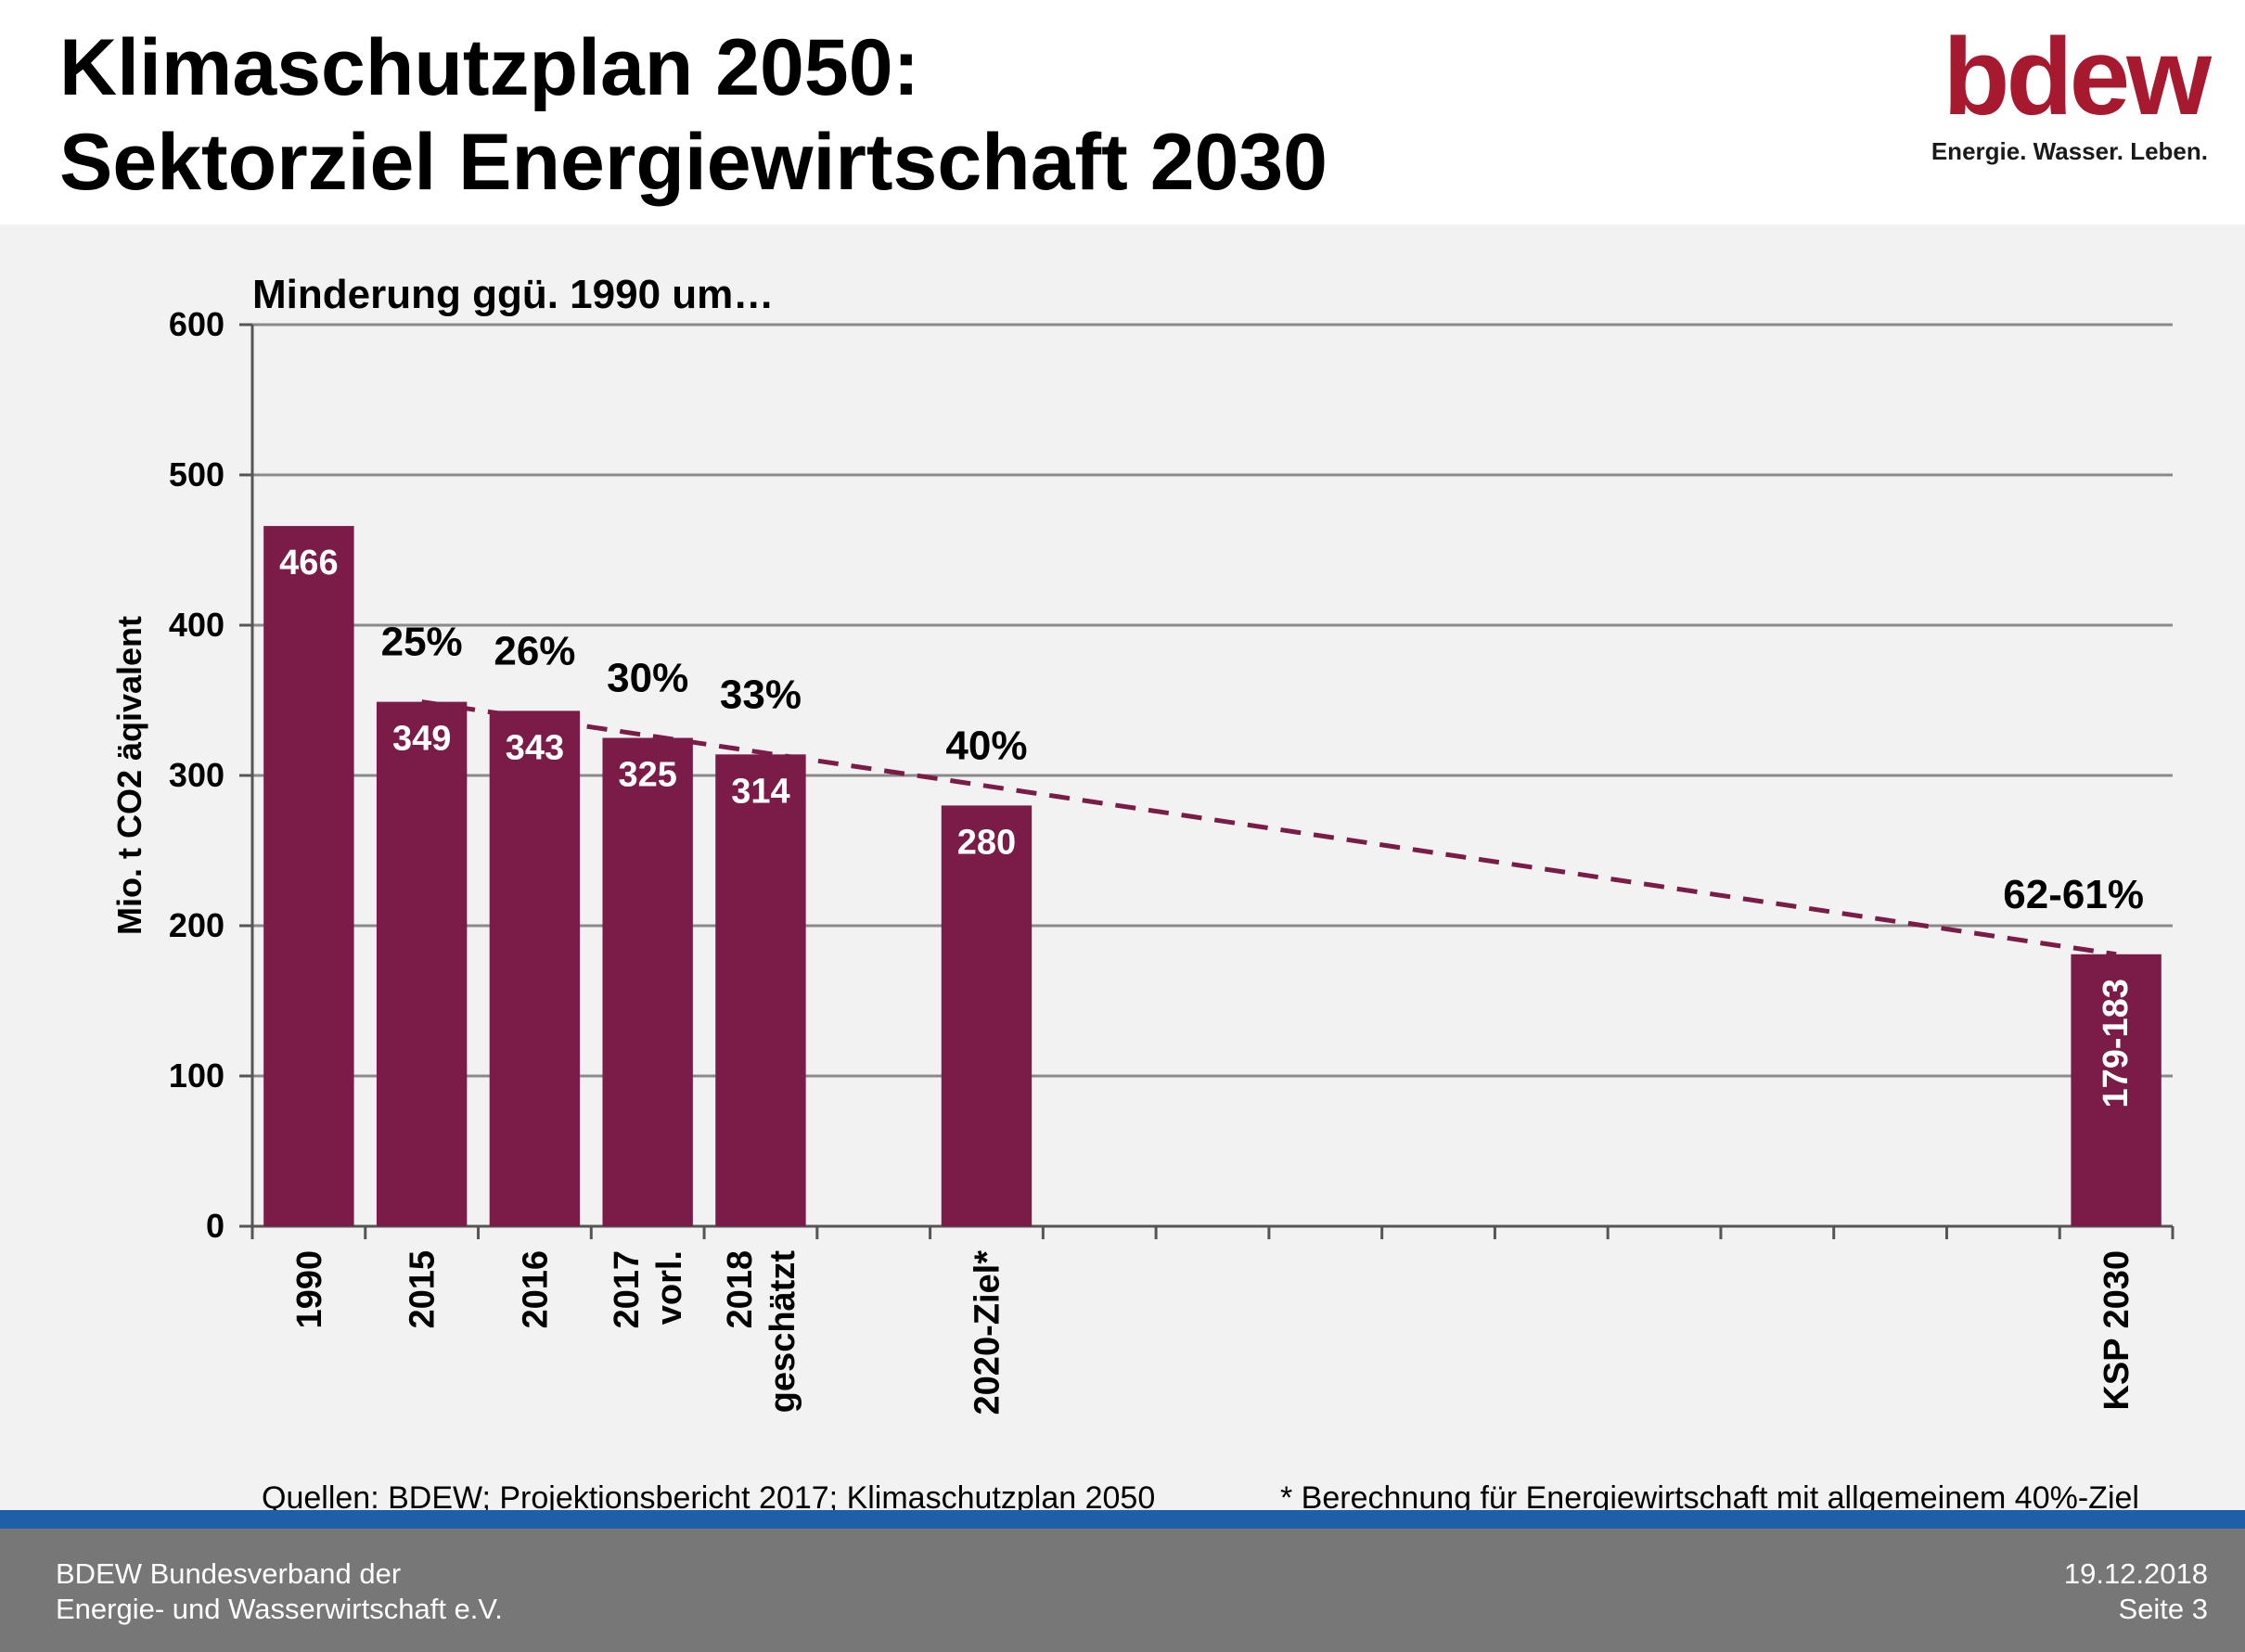  What do you see at coordinates (196, 324) in the screenshot?
I see `y-tick-label: 600` at bounding box center [196, 324].